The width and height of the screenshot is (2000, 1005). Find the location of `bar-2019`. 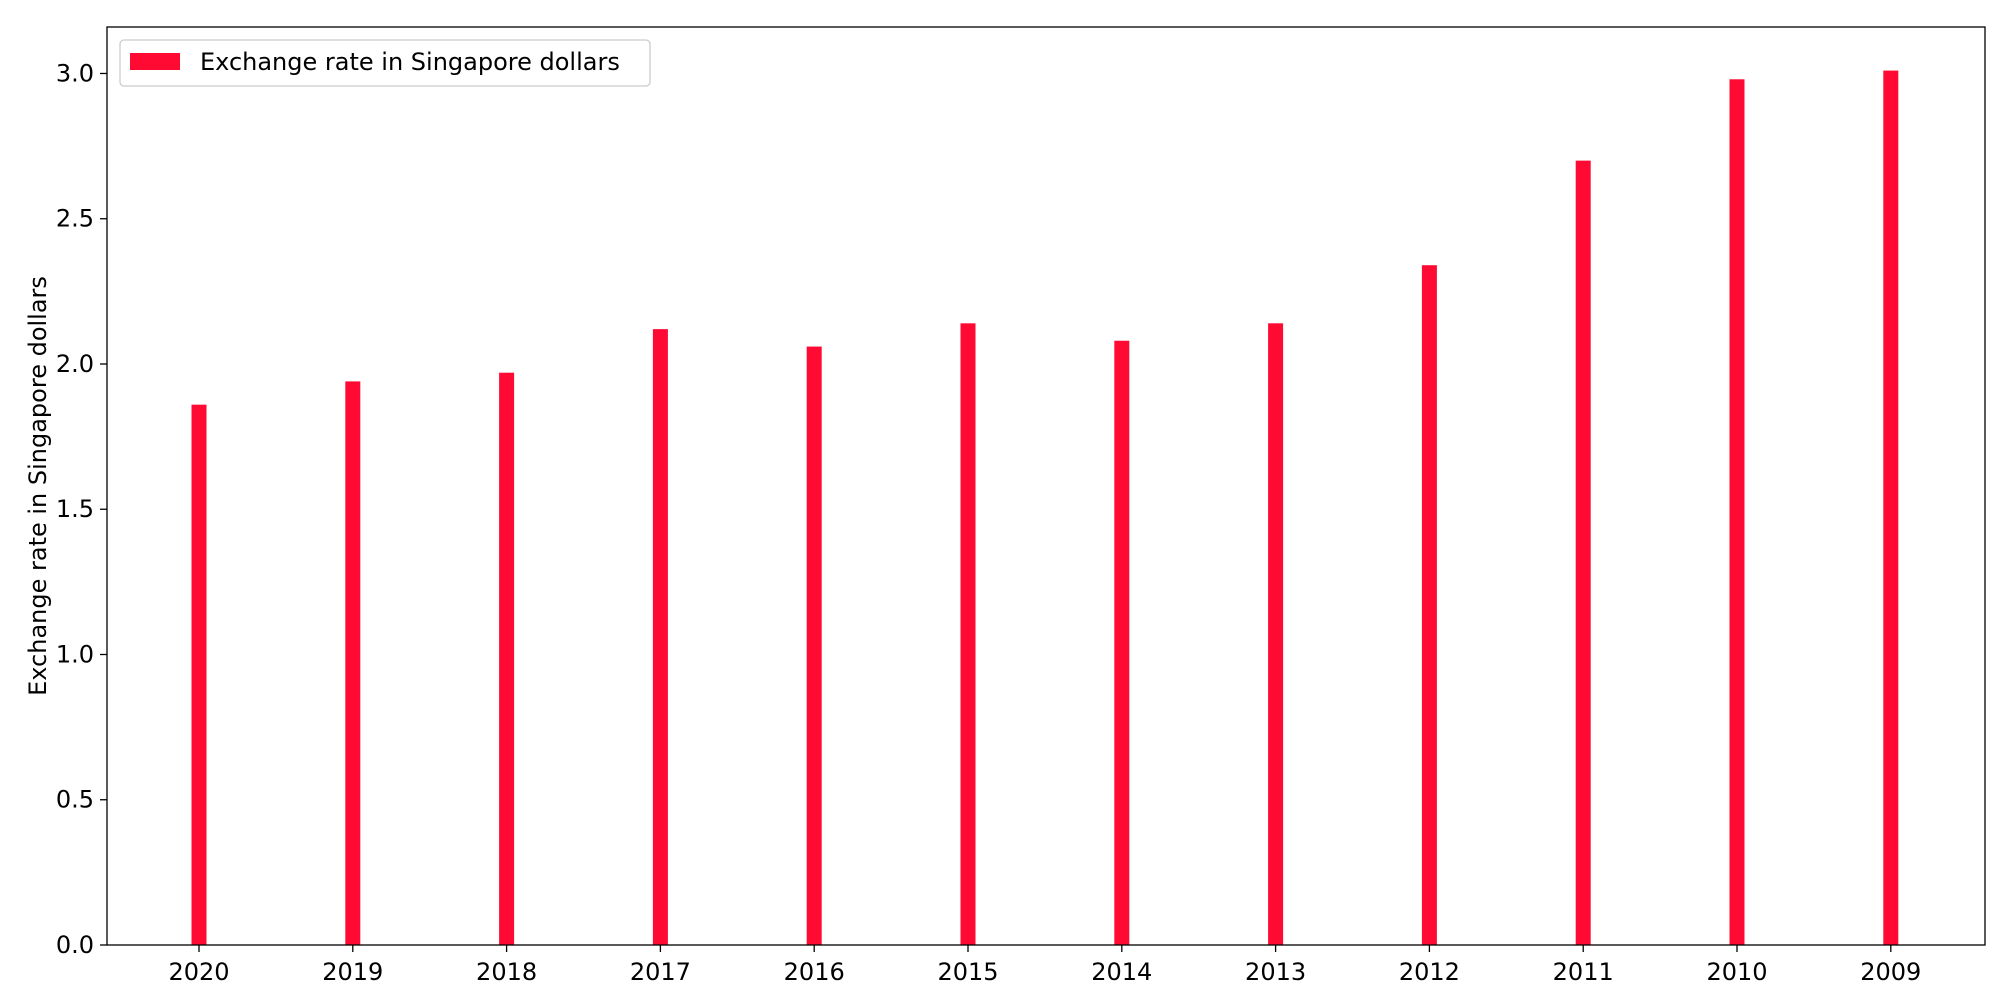

bar-2019 is located at coordinates (353, 663).